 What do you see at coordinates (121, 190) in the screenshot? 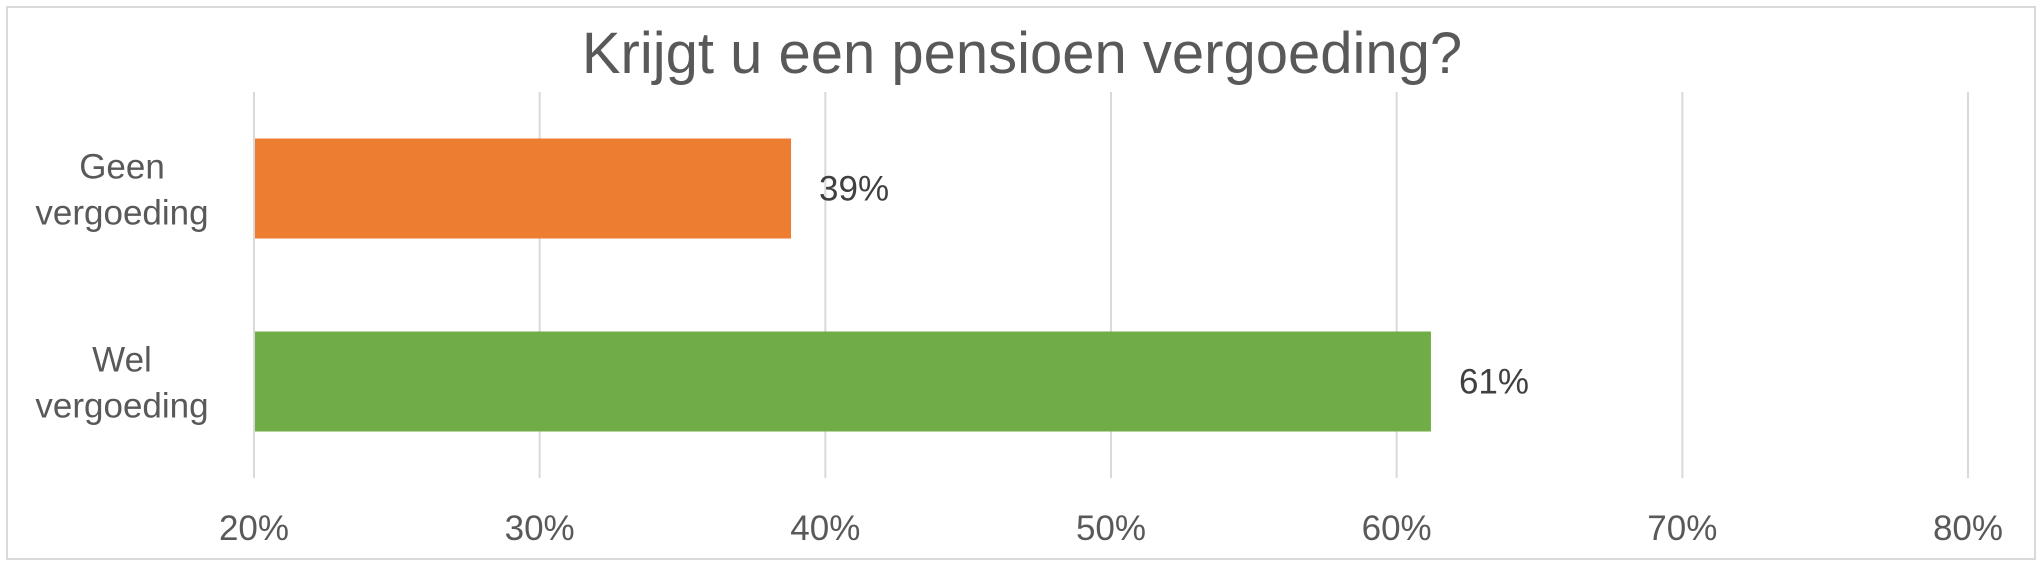
I see `category-label: Geen vergoeding` at bounding box center [121, 190].